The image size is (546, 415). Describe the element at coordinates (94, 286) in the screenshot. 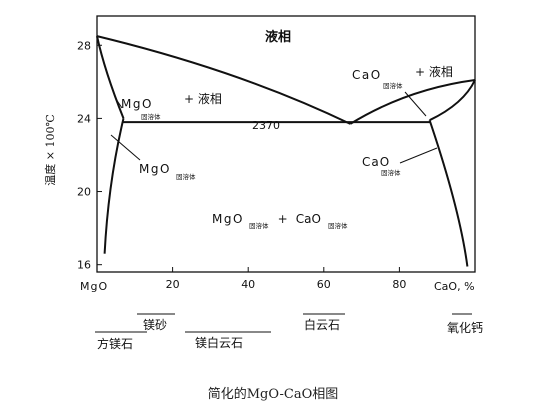

I see `x-left-label: MgO` at that location.